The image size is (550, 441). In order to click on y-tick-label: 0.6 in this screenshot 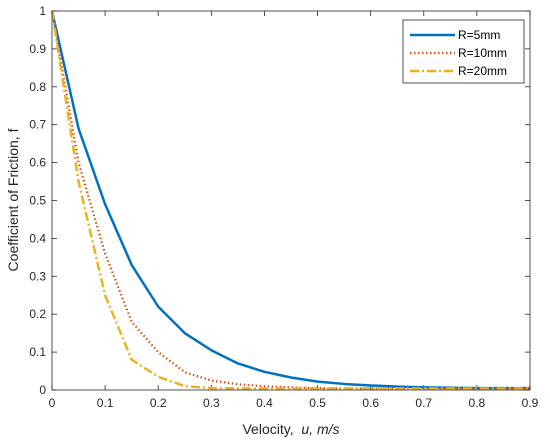, I will do `click(37, 163)`.